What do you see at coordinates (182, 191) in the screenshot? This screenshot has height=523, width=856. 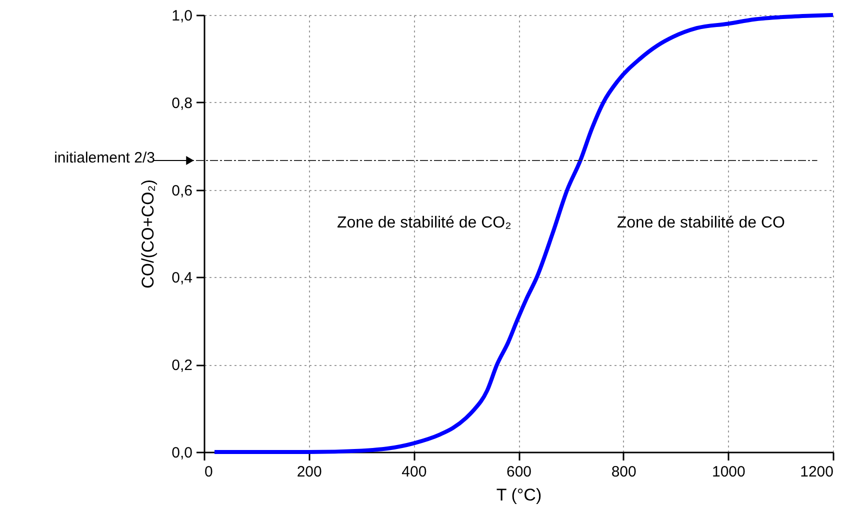 I see `y-tick-label: 0,6` at bounding box center [182, 191].